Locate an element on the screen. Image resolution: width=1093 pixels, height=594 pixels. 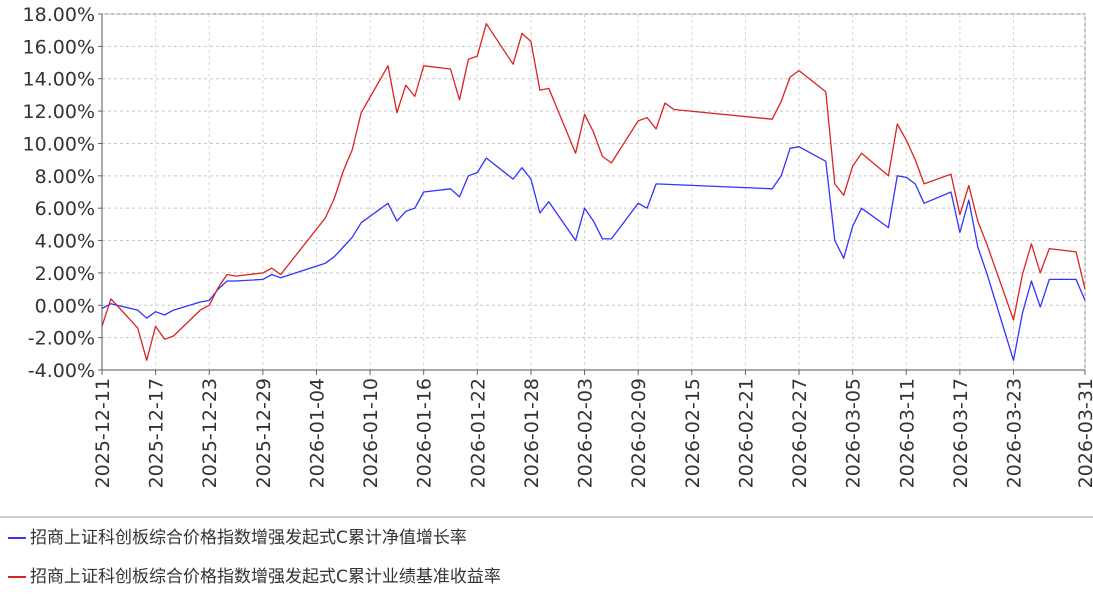
legend-label-nav-growth: 招商上证科创板综合价格指数增强发起式C累计净值增长率 is located at coordinates (248, 538).